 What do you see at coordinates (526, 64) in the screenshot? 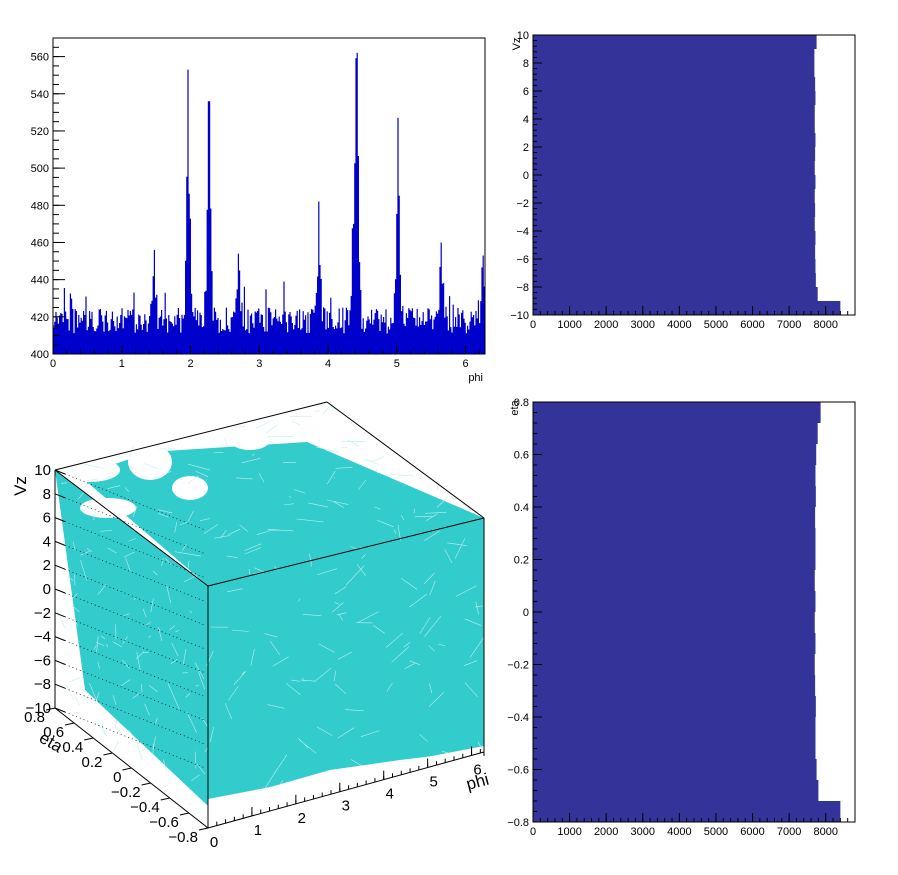
I see `y-tick-label: 8` at bounding box center [526, 64].